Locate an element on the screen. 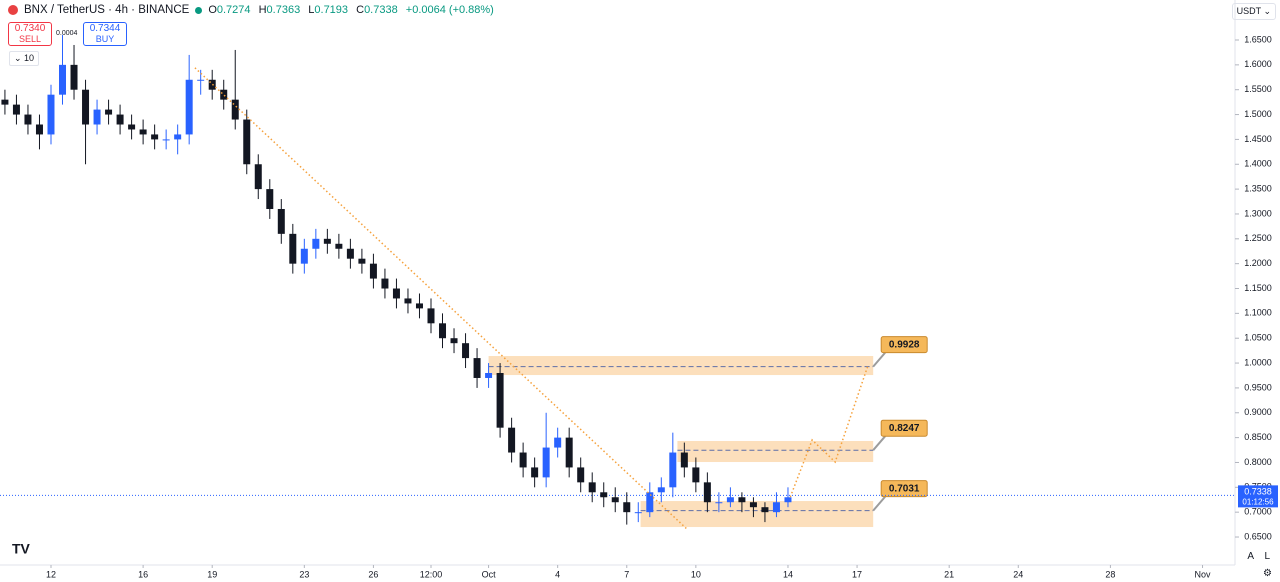 The image size is (1280, 582). y-tick-label: 1.5000 is located at coordinates (1258, 114).